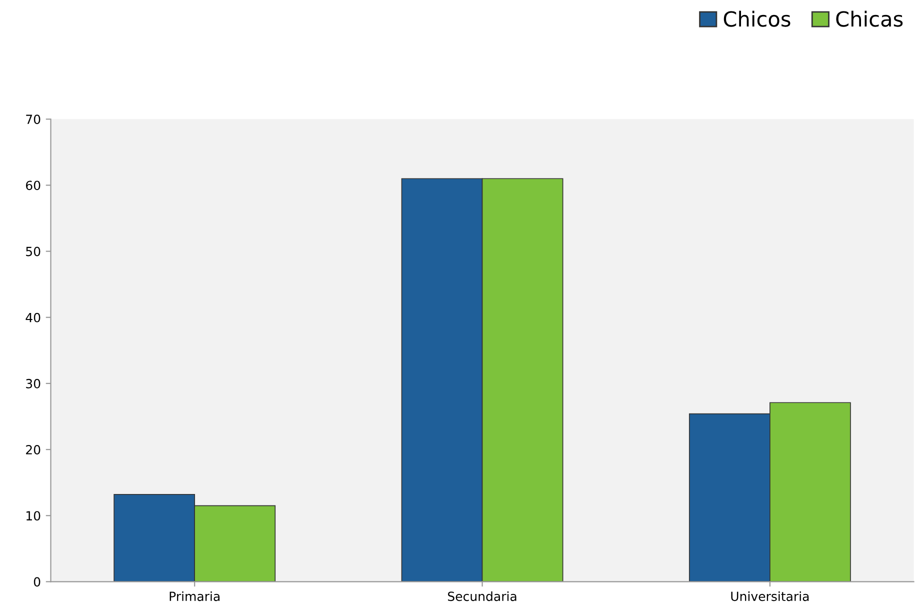 The image size is (923, 611). Describe the element at coordinates (33, 251) in the screenshot. I see `y-tick-label: 50` at that location.